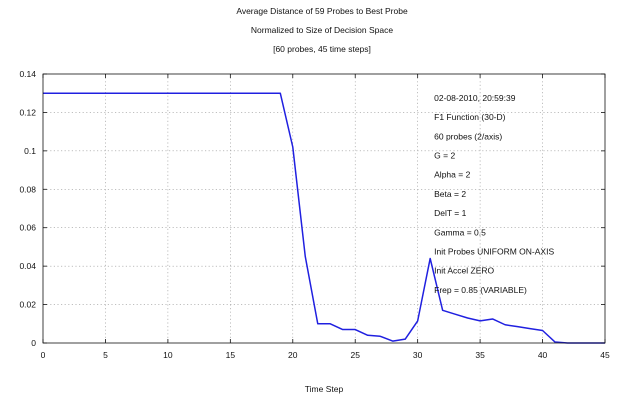 The height and width of the screenshot is (397, 623). I want to click on annotation-line: Alpha = 2, so click(452, 175).